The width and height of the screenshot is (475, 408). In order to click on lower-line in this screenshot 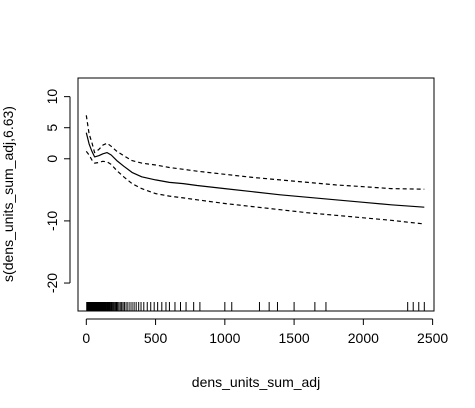, I will do `click(255, 187)`.